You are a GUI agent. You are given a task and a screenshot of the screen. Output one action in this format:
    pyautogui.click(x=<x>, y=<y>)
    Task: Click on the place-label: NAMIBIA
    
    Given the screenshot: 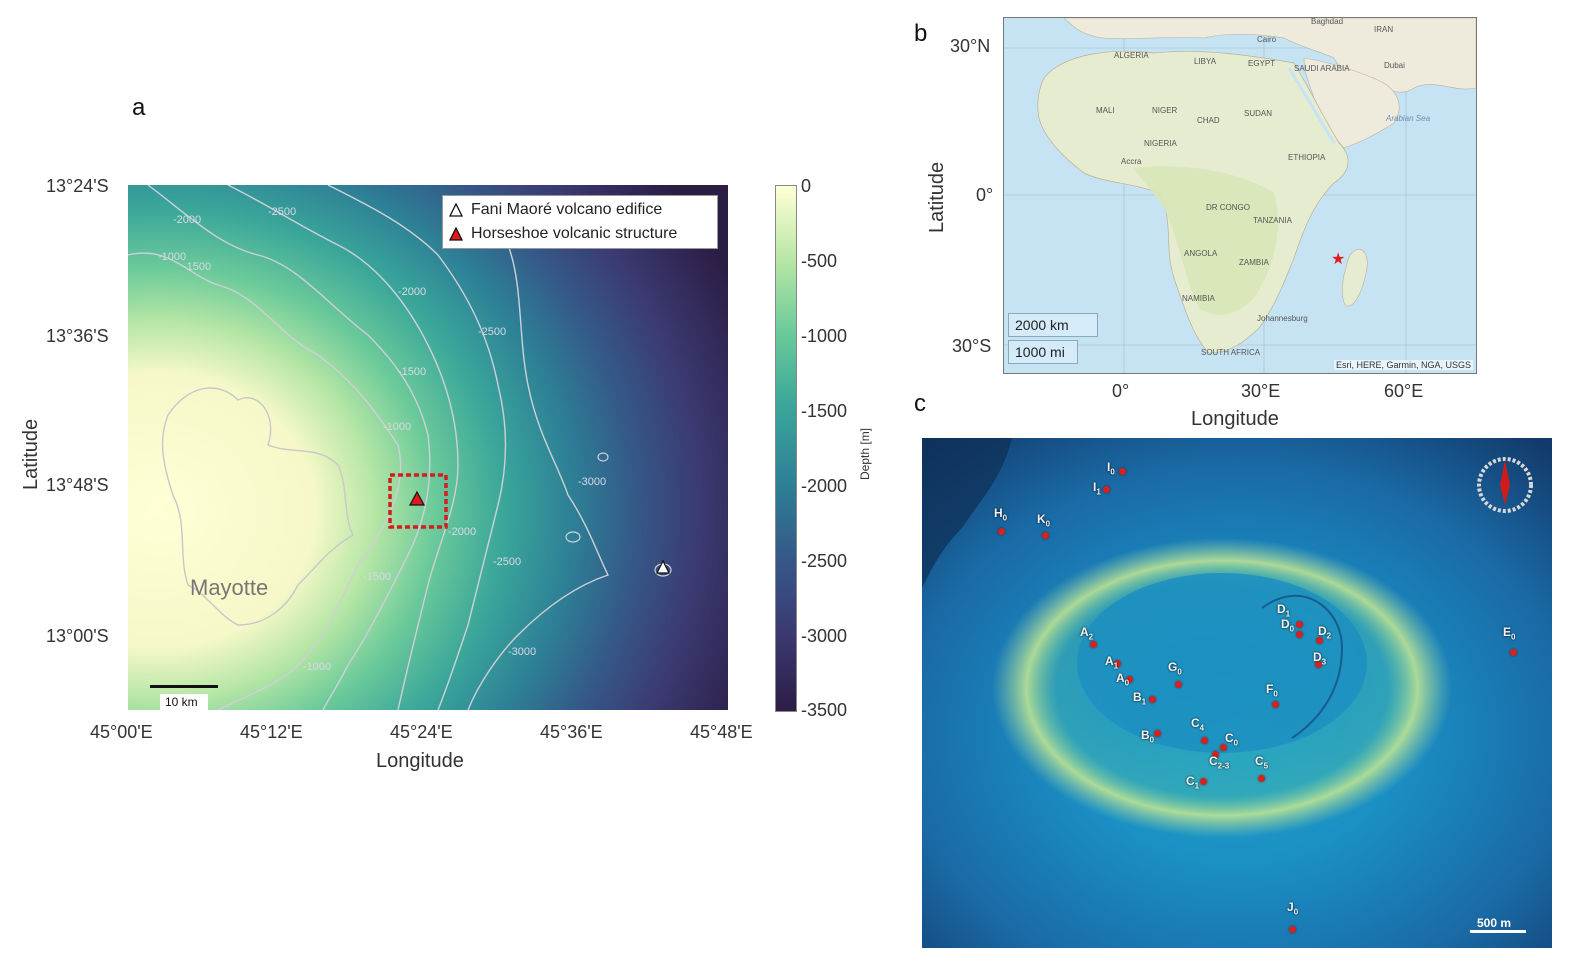 What is the action you would take?
    pyautogui.click(x=1199, y=298)
    